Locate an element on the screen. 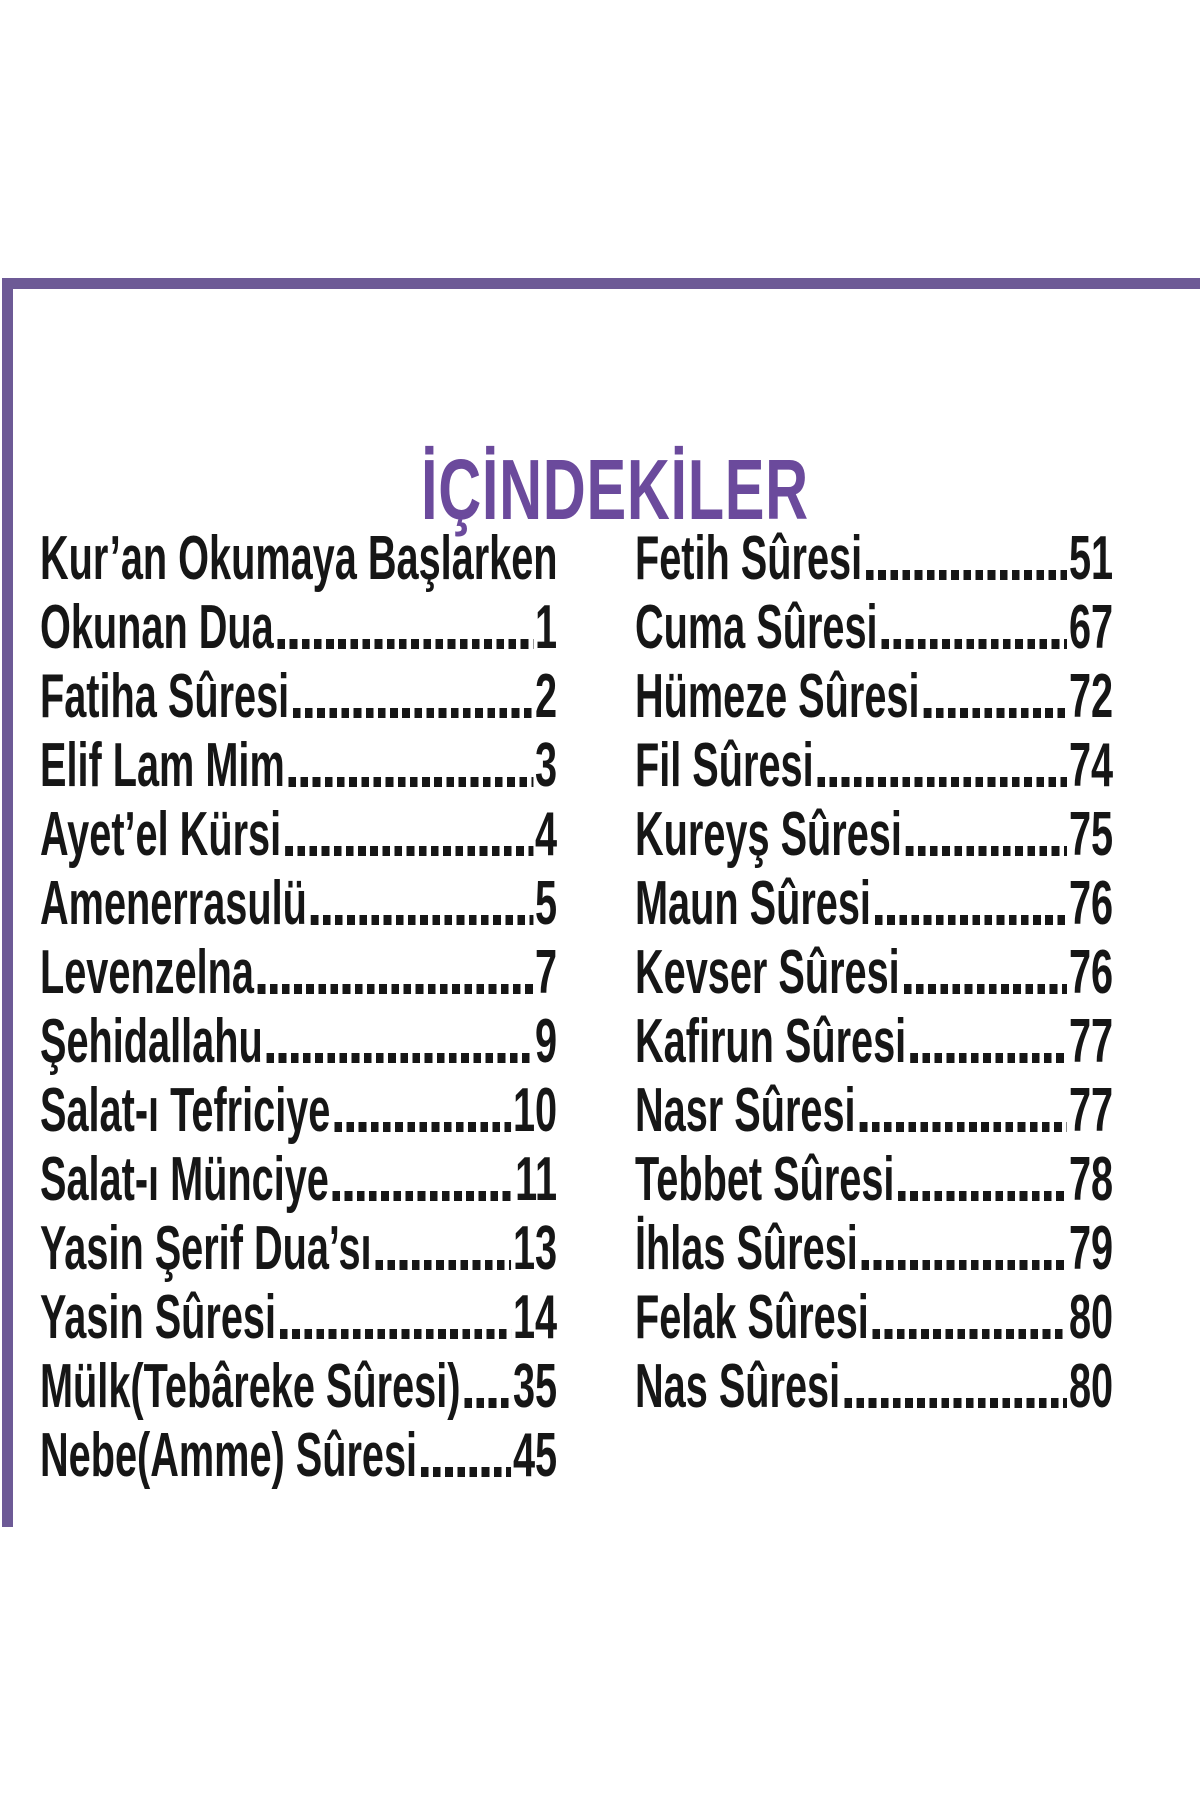 The image size is (1200, 1800). toc-entry-label: Kafirun Sûresi is located at coordinates (771, 1041).